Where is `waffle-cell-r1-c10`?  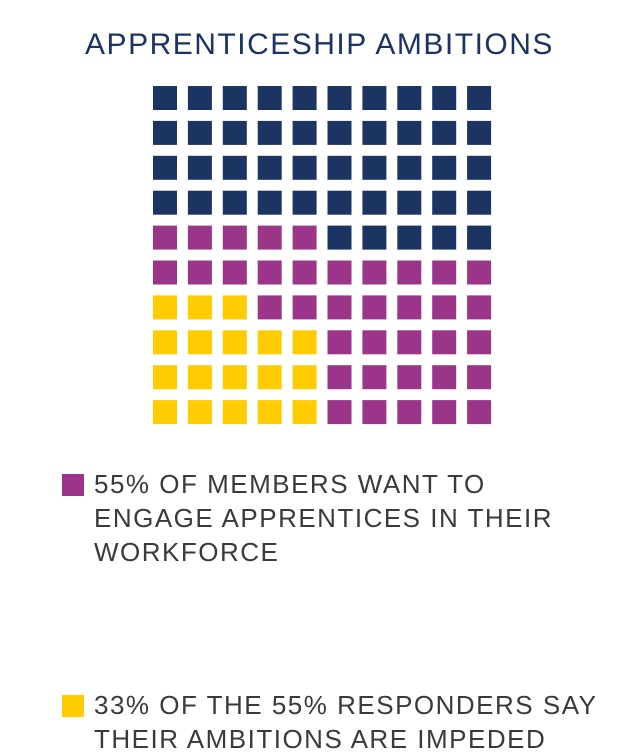
waffle-cell-r1-c10 is located at coordinates (479, 98).